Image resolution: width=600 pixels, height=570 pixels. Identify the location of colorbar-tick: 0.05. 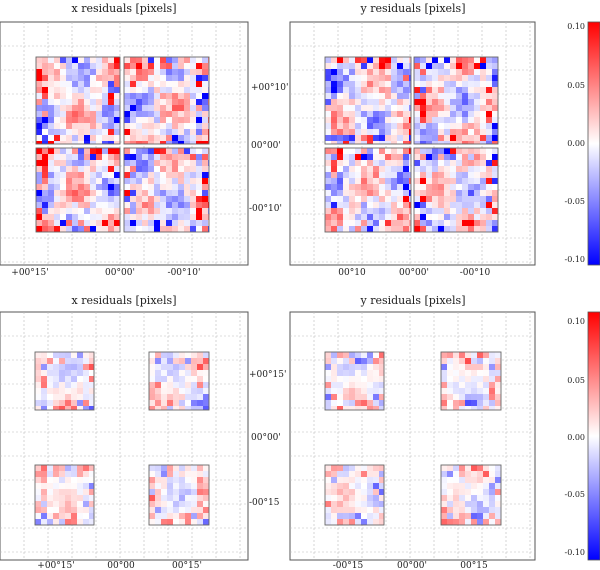
(576, 380).